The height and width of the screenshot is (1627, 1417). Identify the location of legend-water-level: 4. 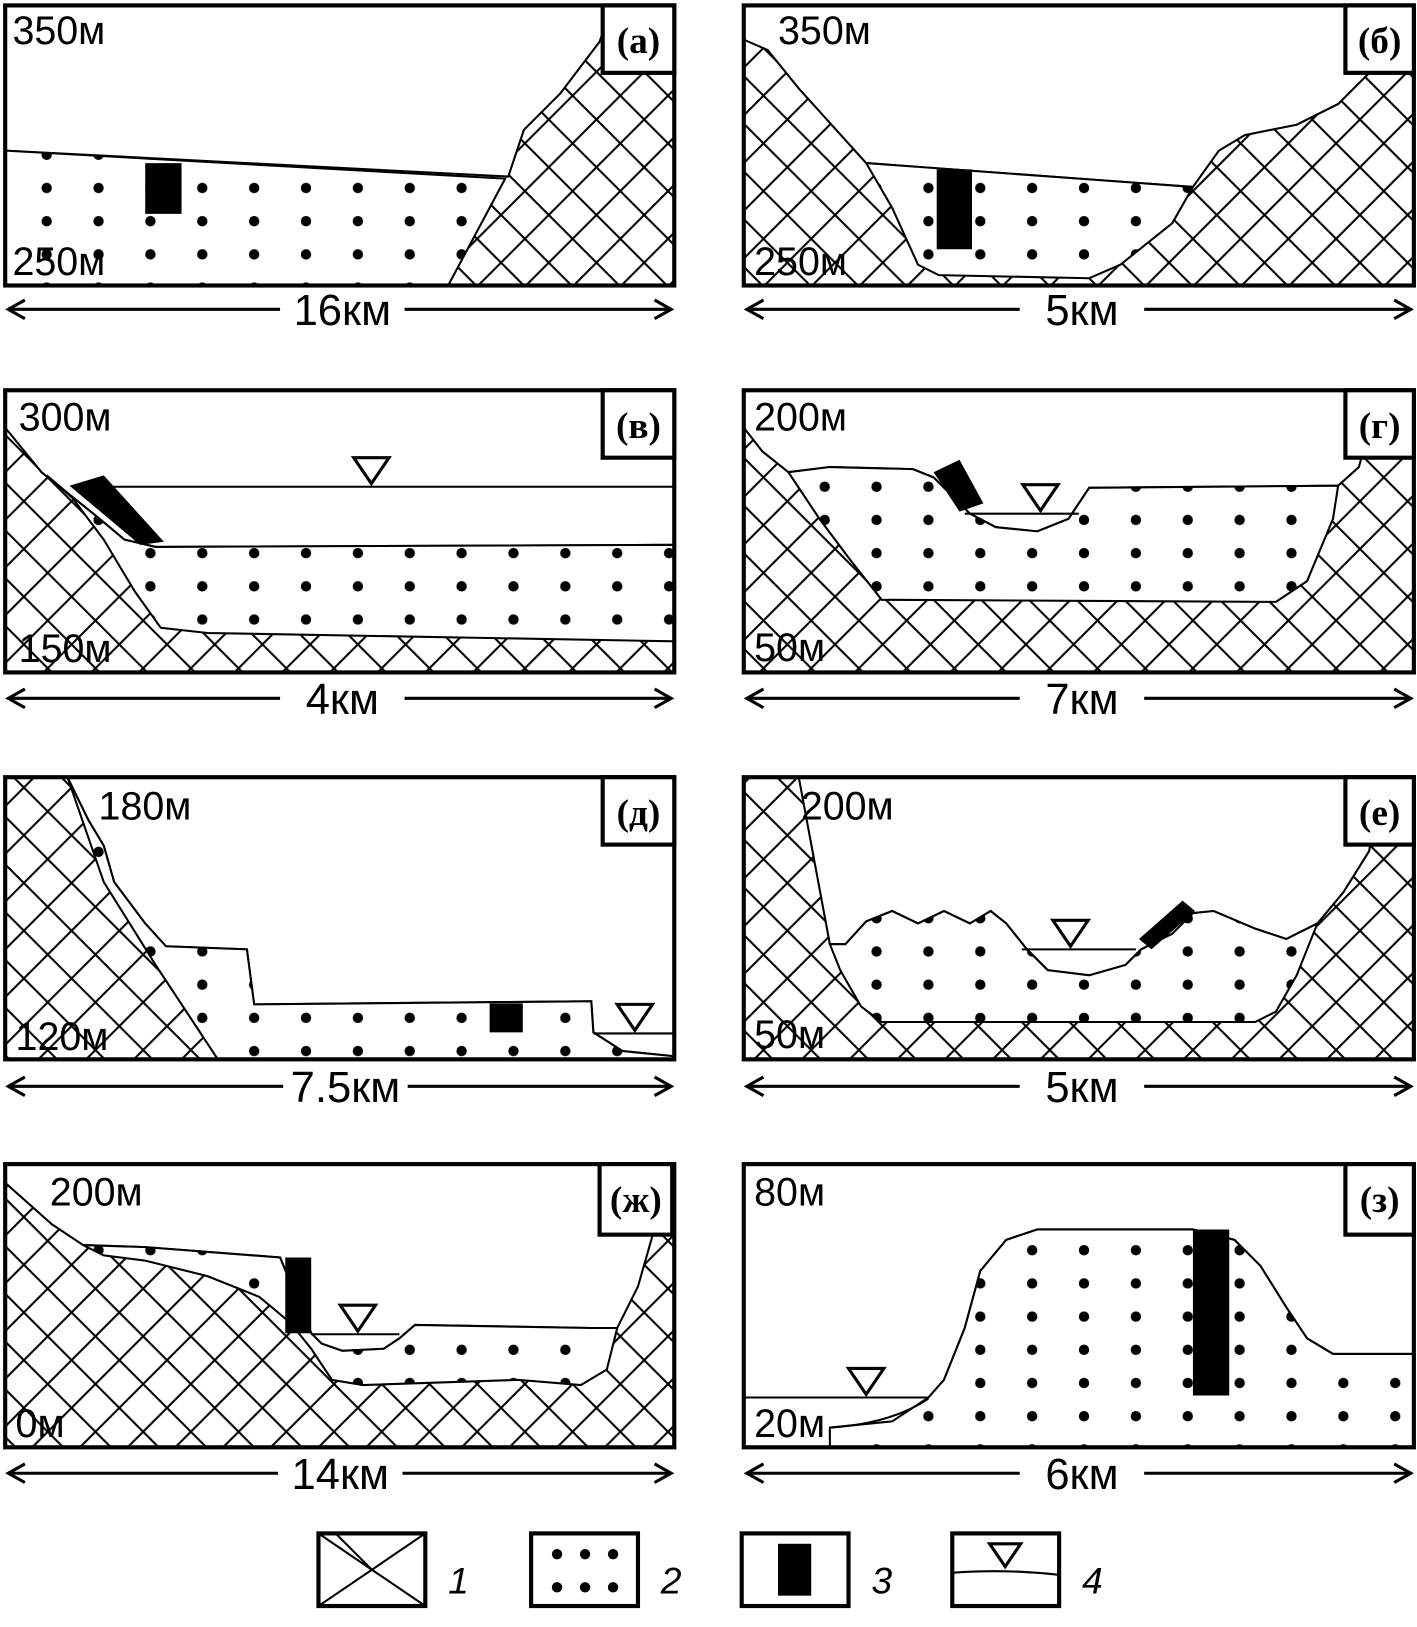
(1026, 1570).